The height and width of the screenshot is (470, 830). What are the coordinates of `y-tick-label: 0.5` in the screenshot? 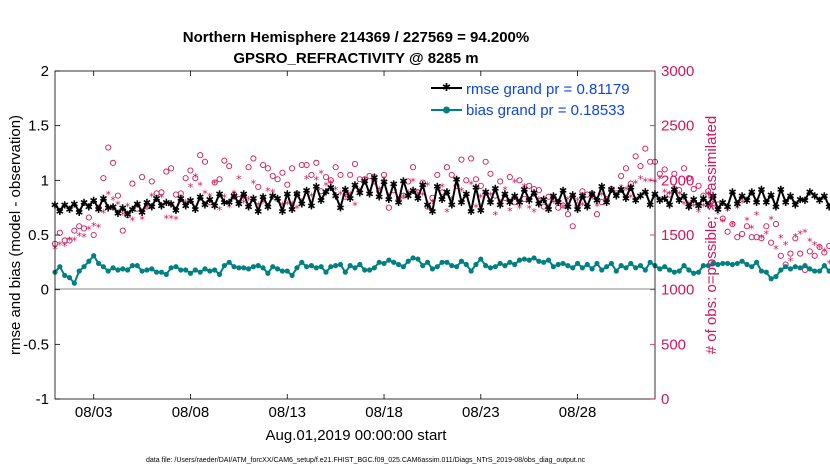 It's located at (38, 235).